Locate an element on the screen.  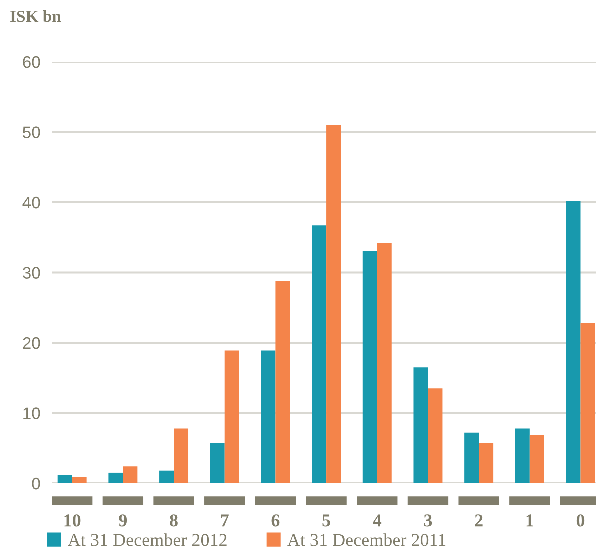
x-tick-label: 2 is located at coordinates (479, 520).